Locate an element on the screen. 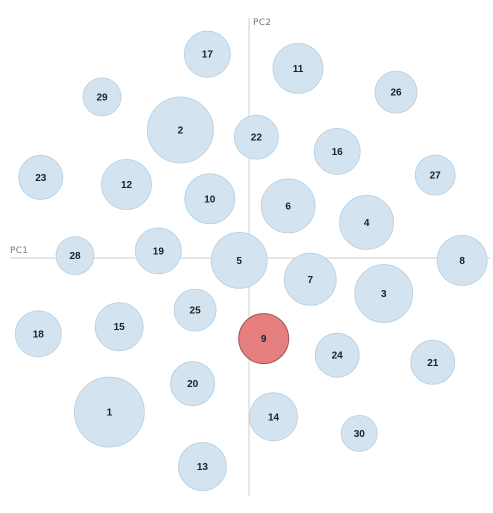 Image resolution: width=493 pixels, height=513 pixels. bubble-point-20: 20 is located at coordinates (193, 384).